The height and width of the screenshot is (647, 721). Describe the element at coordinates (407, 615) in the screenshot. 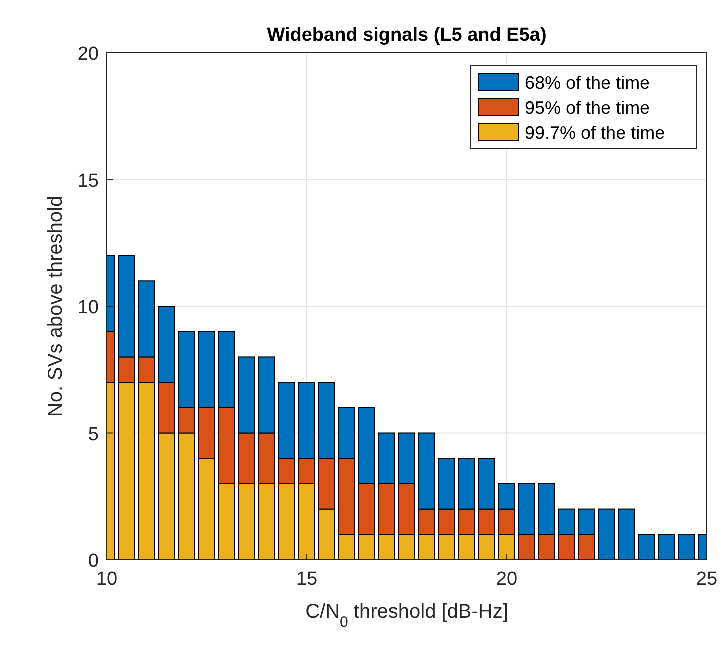

I see `x-axis-title: C/N$_{0}$ threshold [dB-Hz]` at that location.